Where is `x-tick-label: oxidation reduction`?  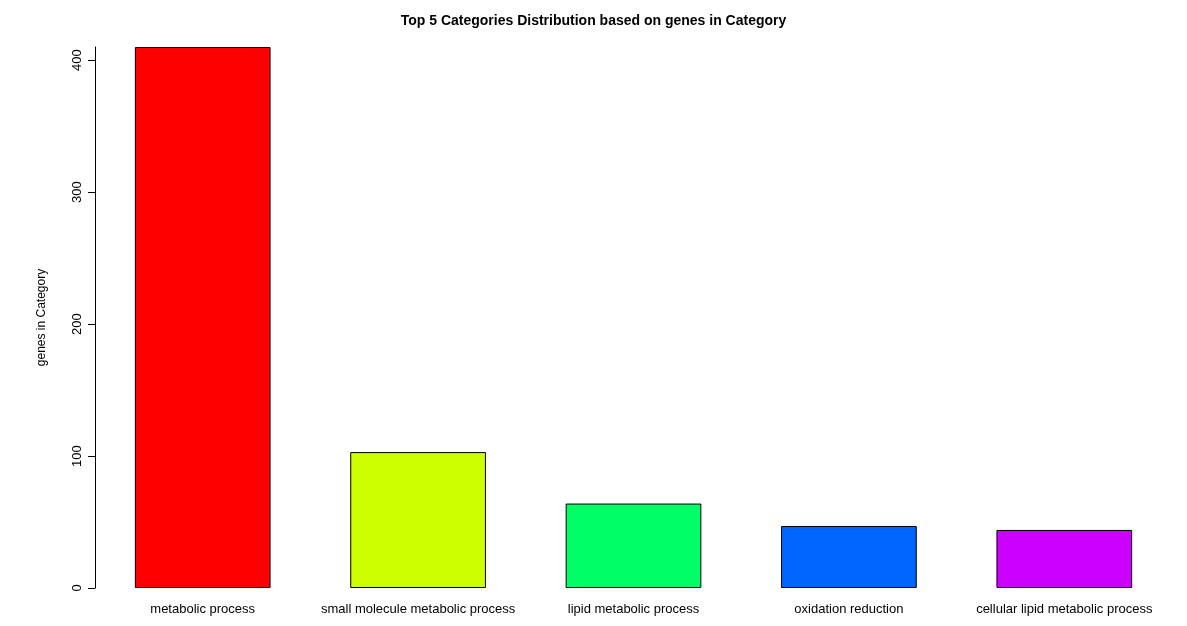
x-tick-label: oxidation reduction is located at coordinates (849, 608).